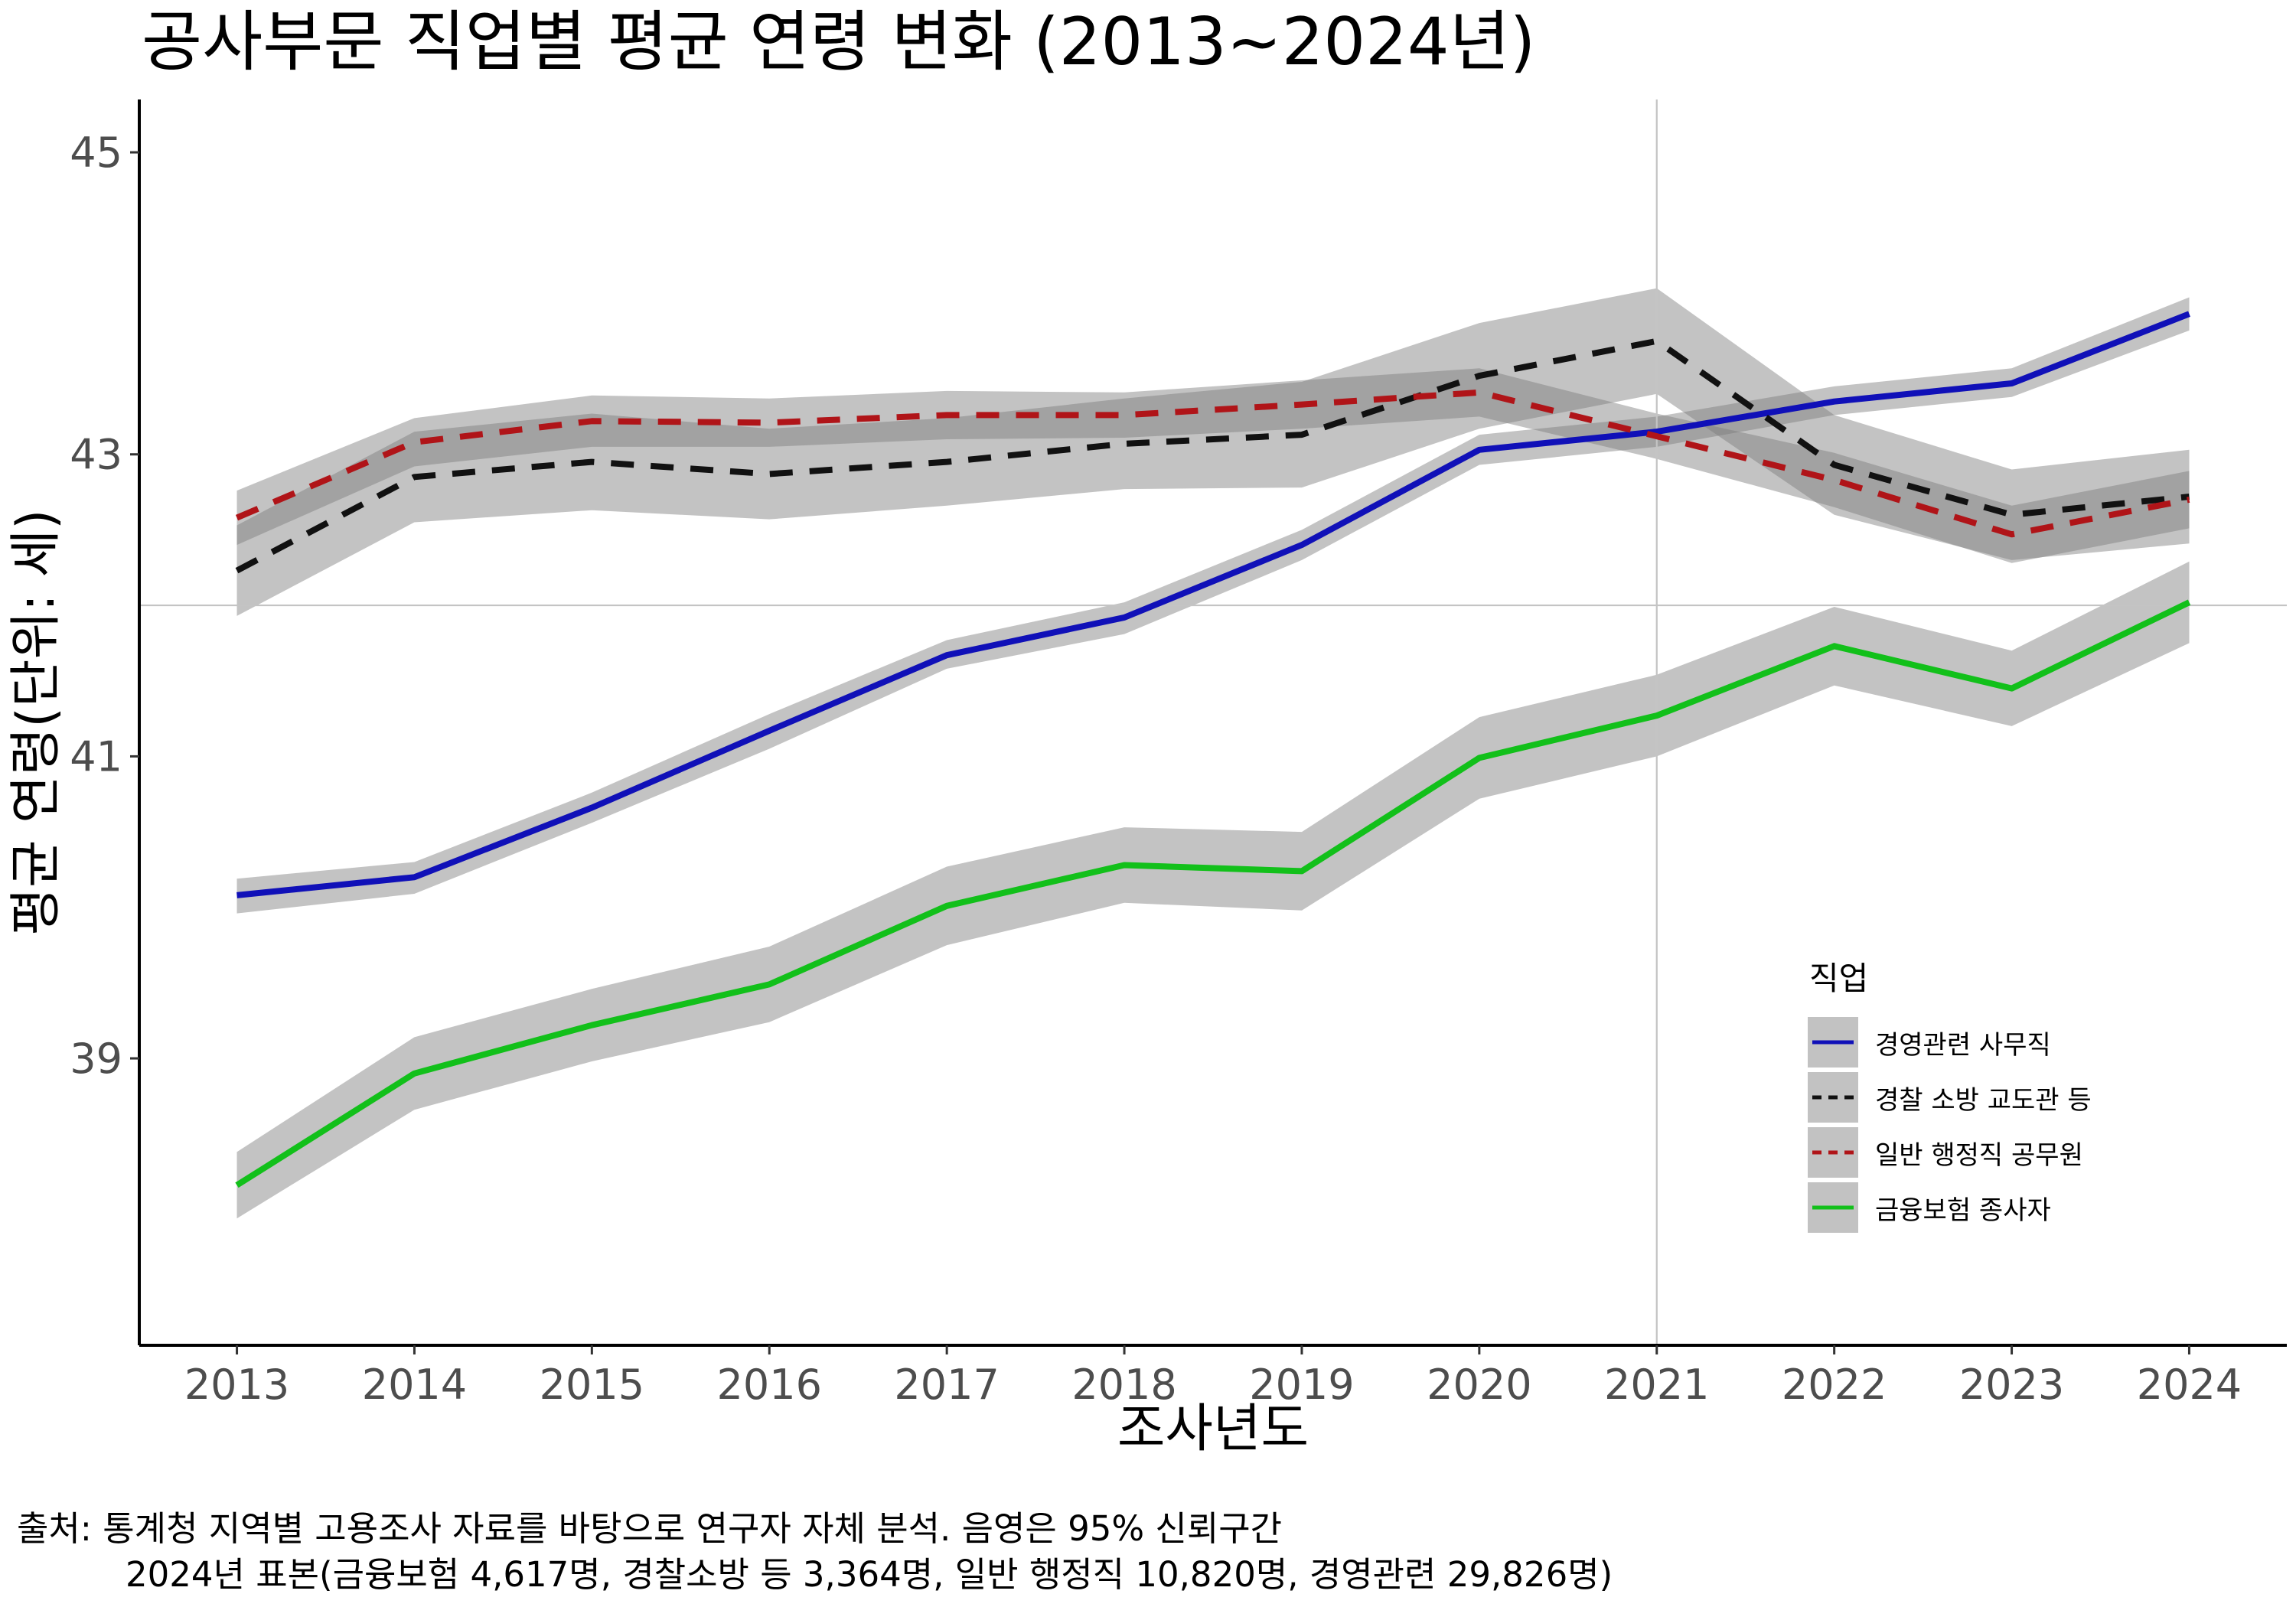 Image resolution: width=2296 pixels, height=1607 pixels. Describe the element at coordinates (96, 153) in the screenshot. I see `y-tick-label: 45` at that location.